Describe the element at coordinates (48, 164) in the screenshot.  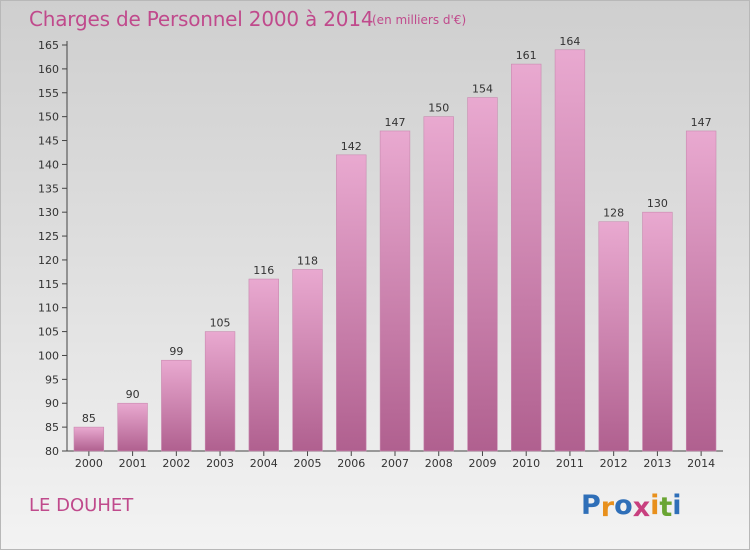
I see `y-tick-label: 140` at that location.